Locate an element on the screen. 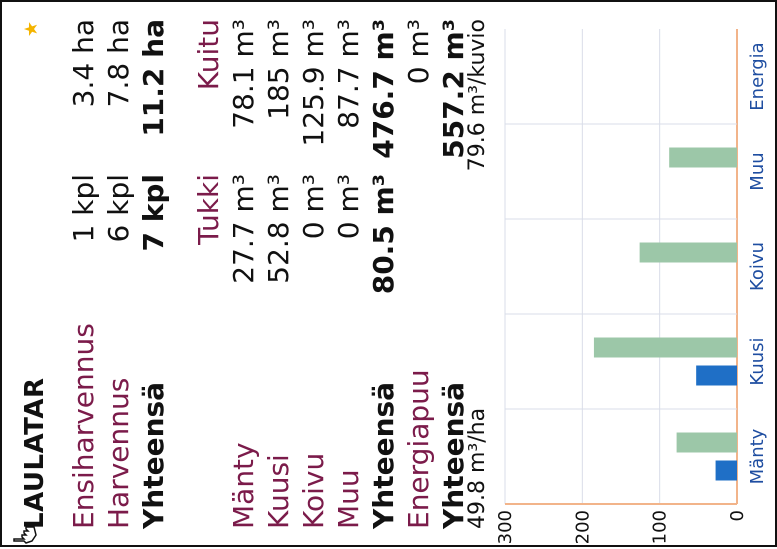 The height and width of the screenshot is (549, 777). row-manty: Mänty 27.7 m³ 78.1 m³ is located at coordinates (244, 274).